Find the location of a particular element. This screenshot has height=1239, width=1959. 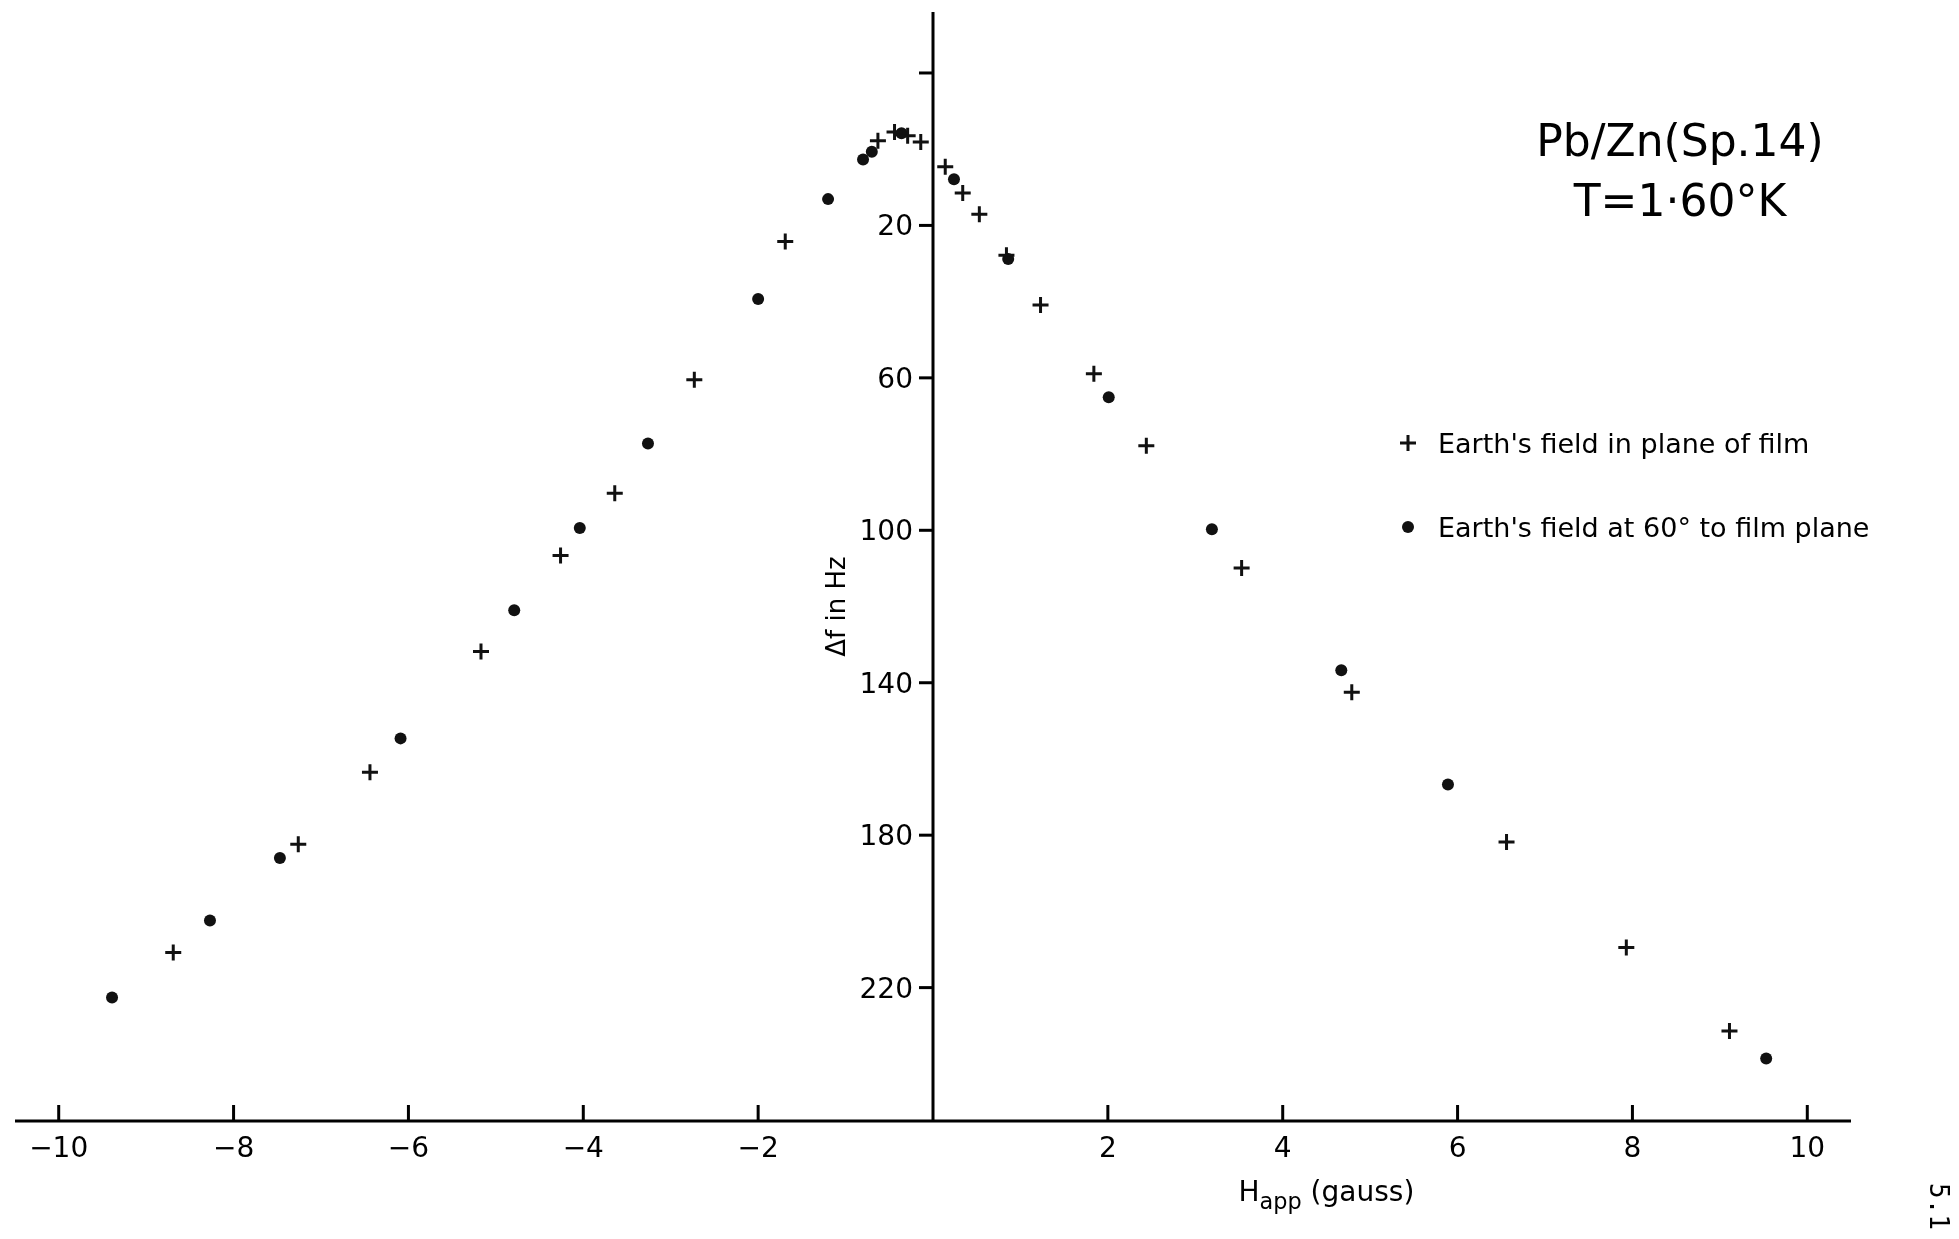

x-axis-title: H$_{app}$ (gauss) is located at coordinates (1326, 1194).